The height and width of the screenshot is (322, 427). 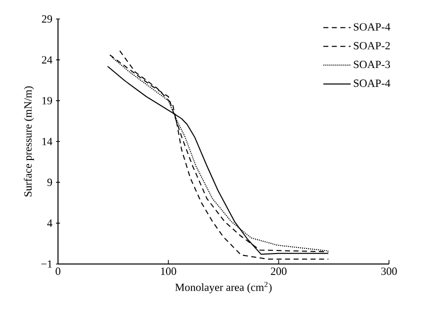 What do you see at coordinates (223, 288) in the screenshot?
I see `x-axis-title: Monolayer area (cm$^{2}$)` at bounding box center [223, 288].